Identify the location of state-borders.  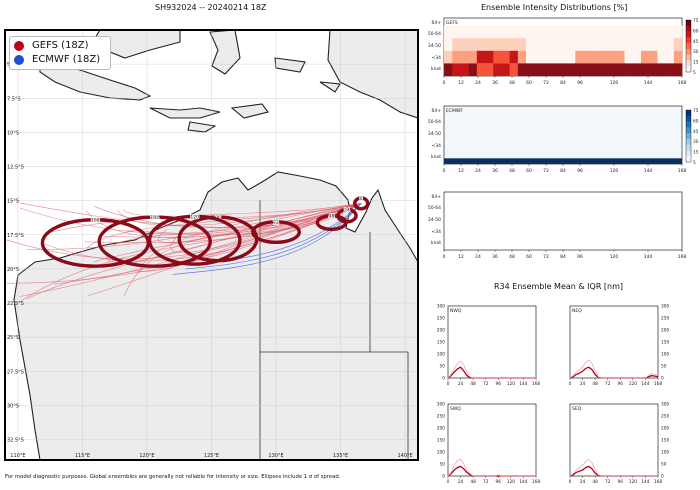
(334, 330).